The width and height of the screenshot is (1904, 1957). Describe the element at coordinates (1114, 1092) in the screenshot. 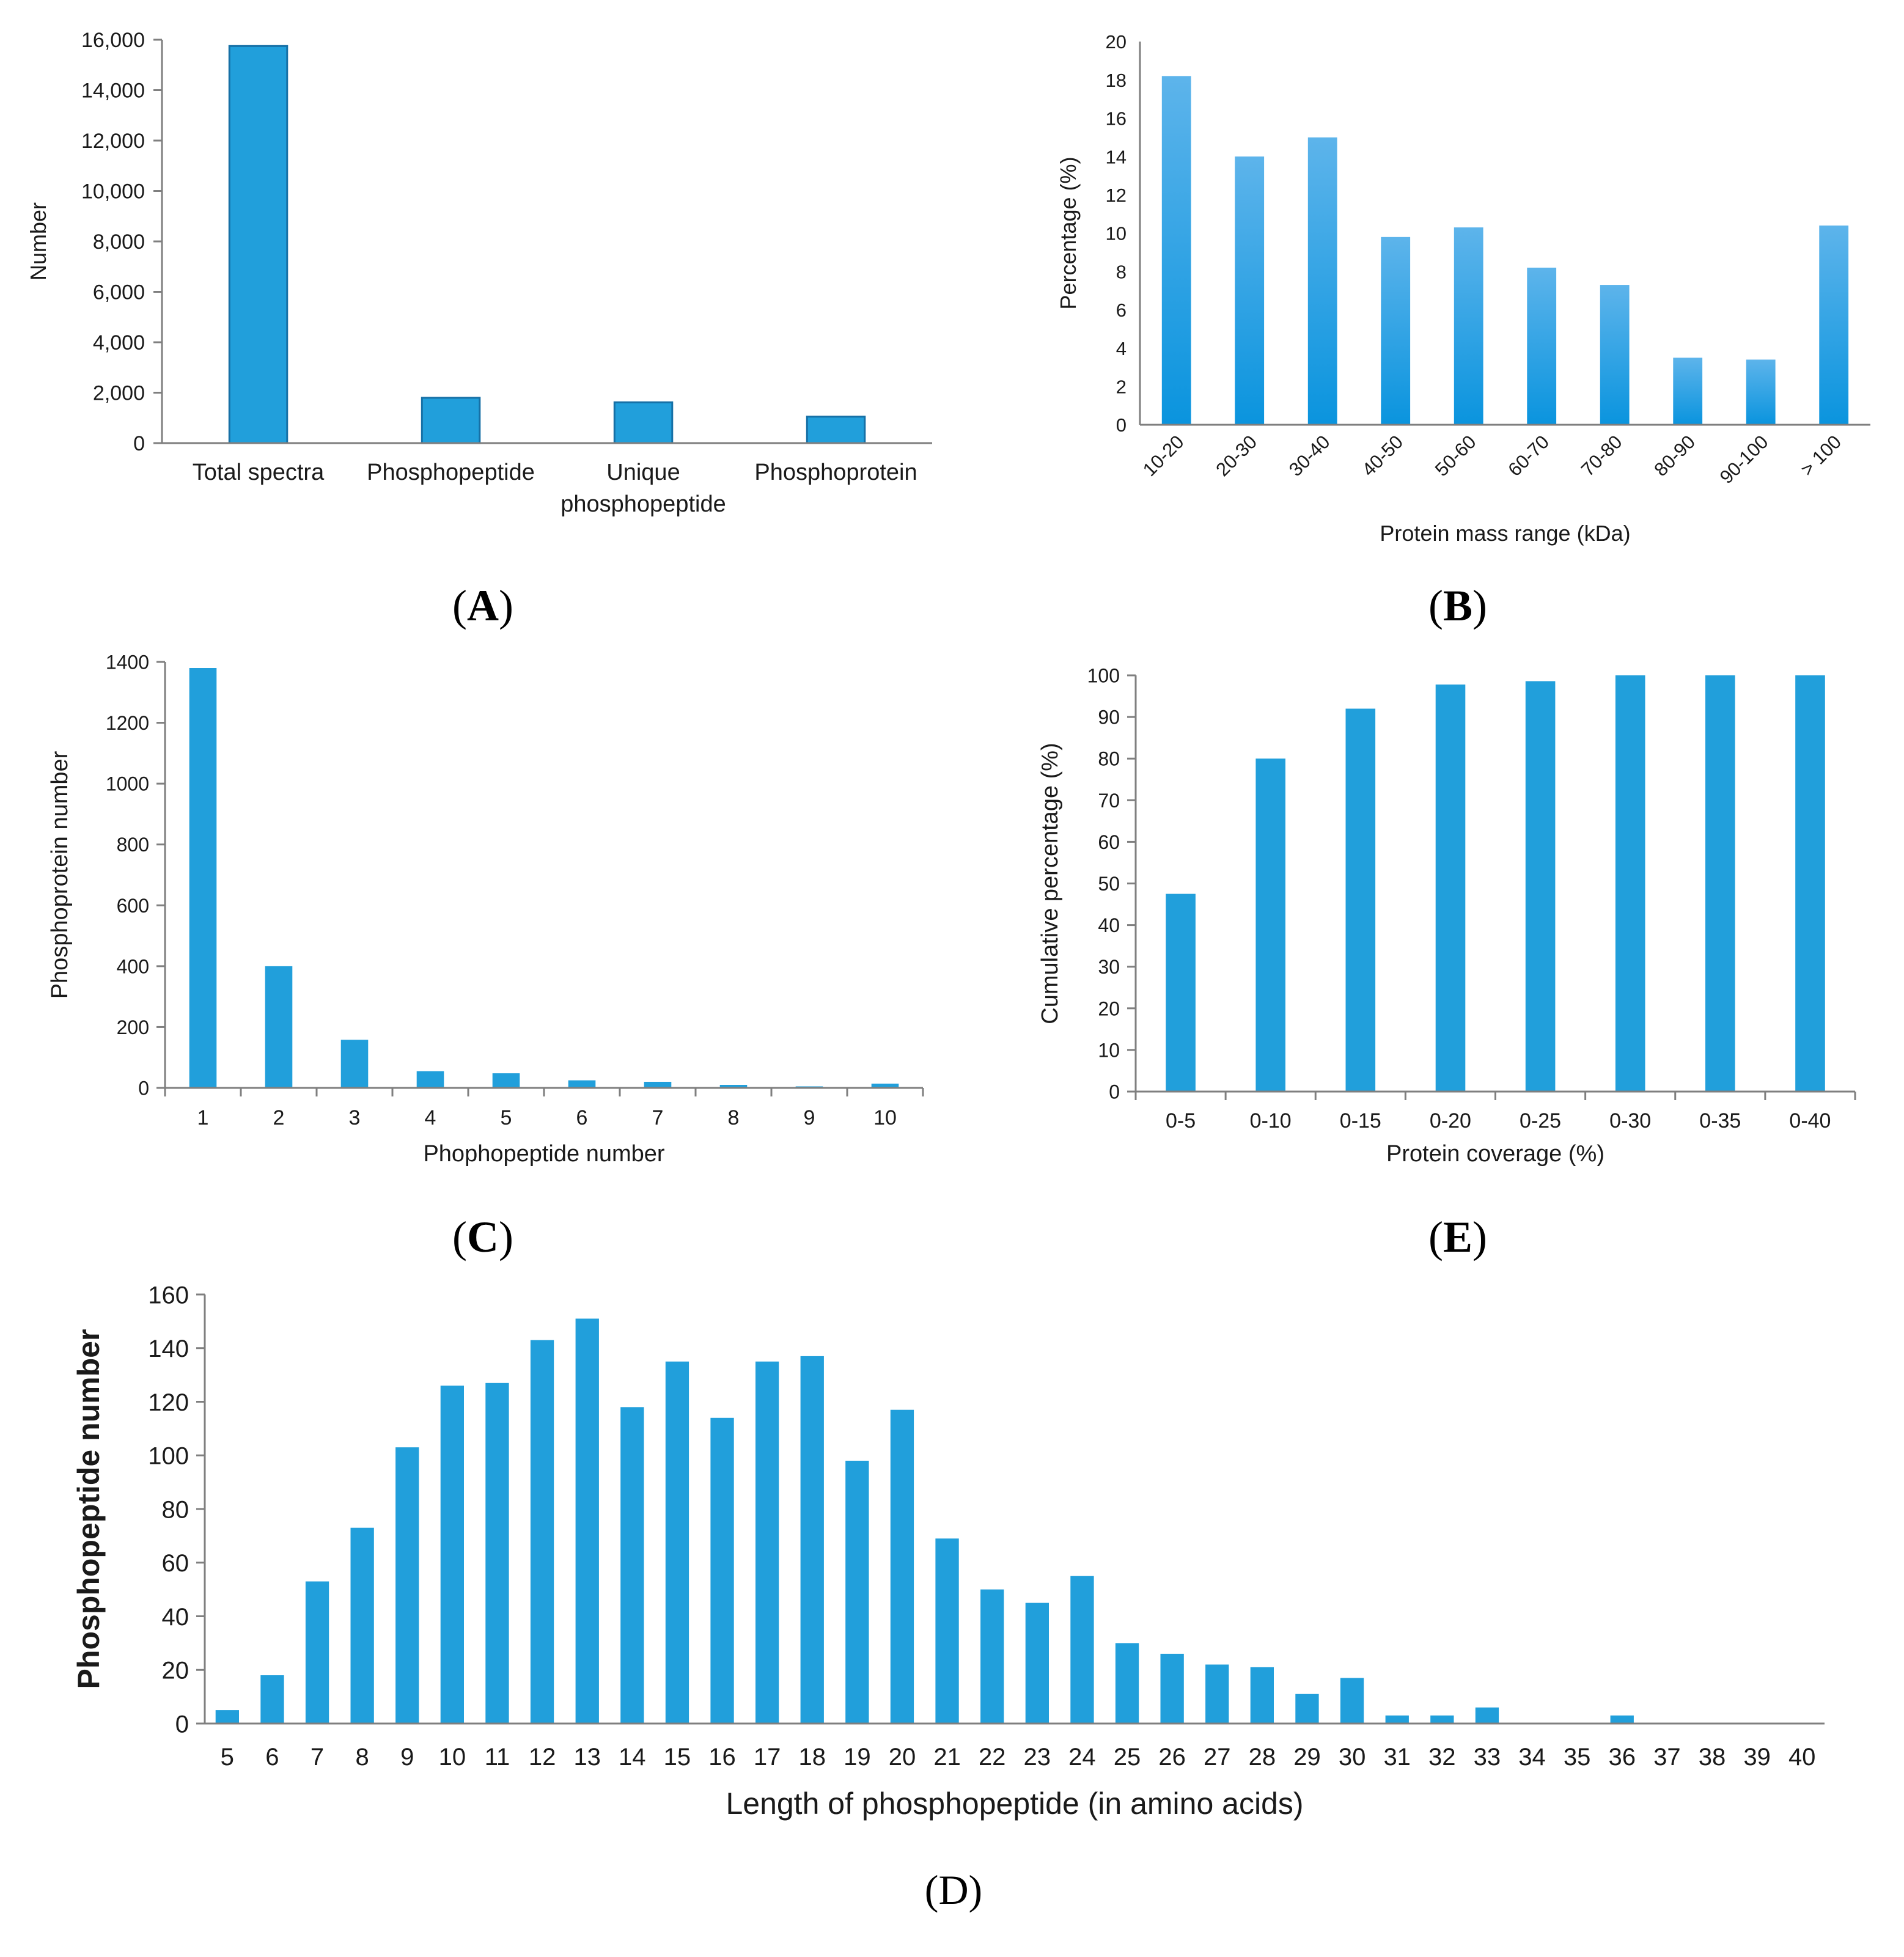

I see `y-tick-label-e: 0` at that location.